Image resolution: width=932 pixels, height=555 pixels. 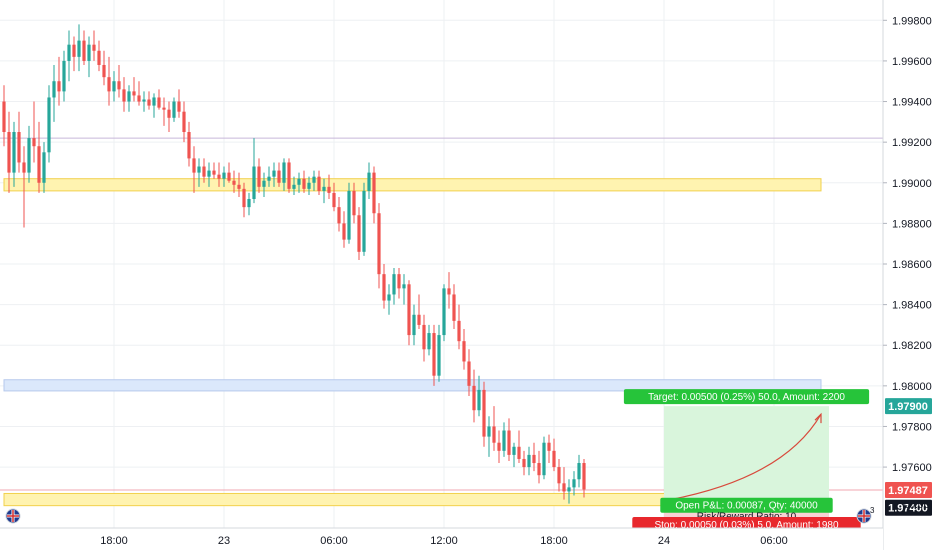 What do you see at coordinates (912, 103) in the screenshot?
I see `price-tick-label: 1.99400` at bounding box center [912, 103].